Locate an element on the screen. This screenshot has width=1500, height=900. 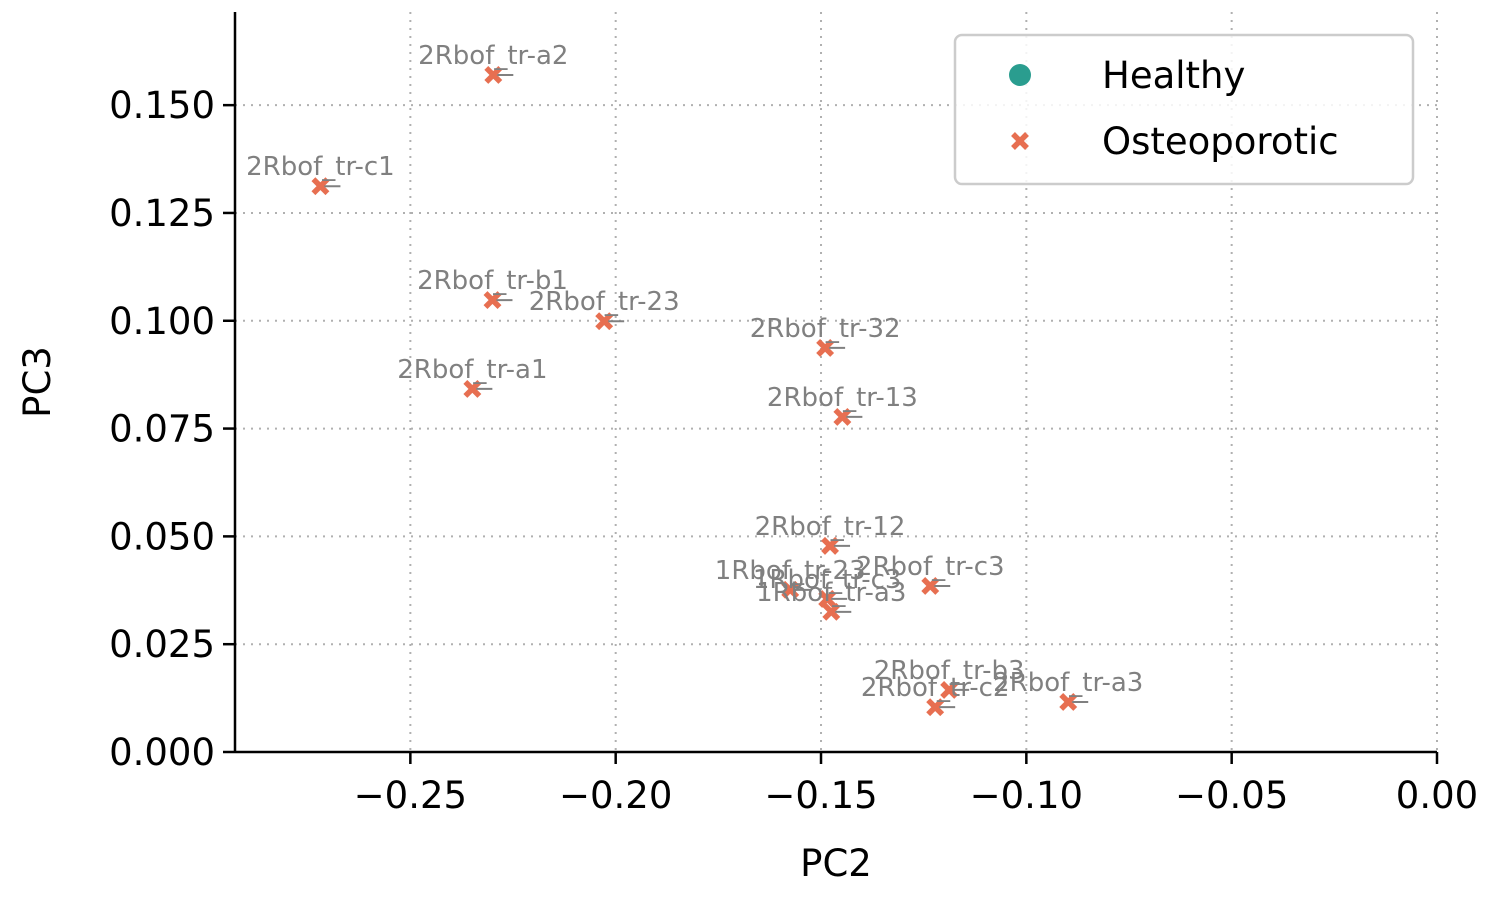
y-ticks: 0.000 0.025 0.050 0.075 0.100 0.125 0.150 is located at coordinates (172, 429).